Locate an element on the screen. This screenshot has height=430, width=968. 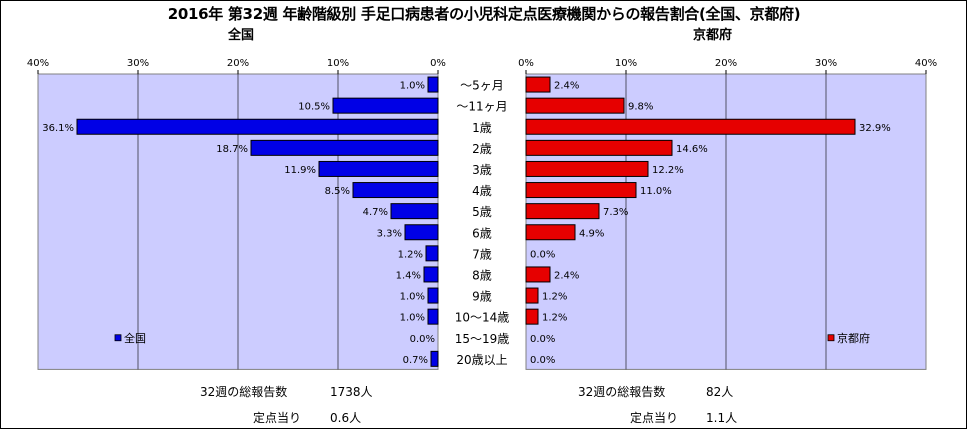
kyoto-data-label: 4.9% is located at coordinates (591, 233).